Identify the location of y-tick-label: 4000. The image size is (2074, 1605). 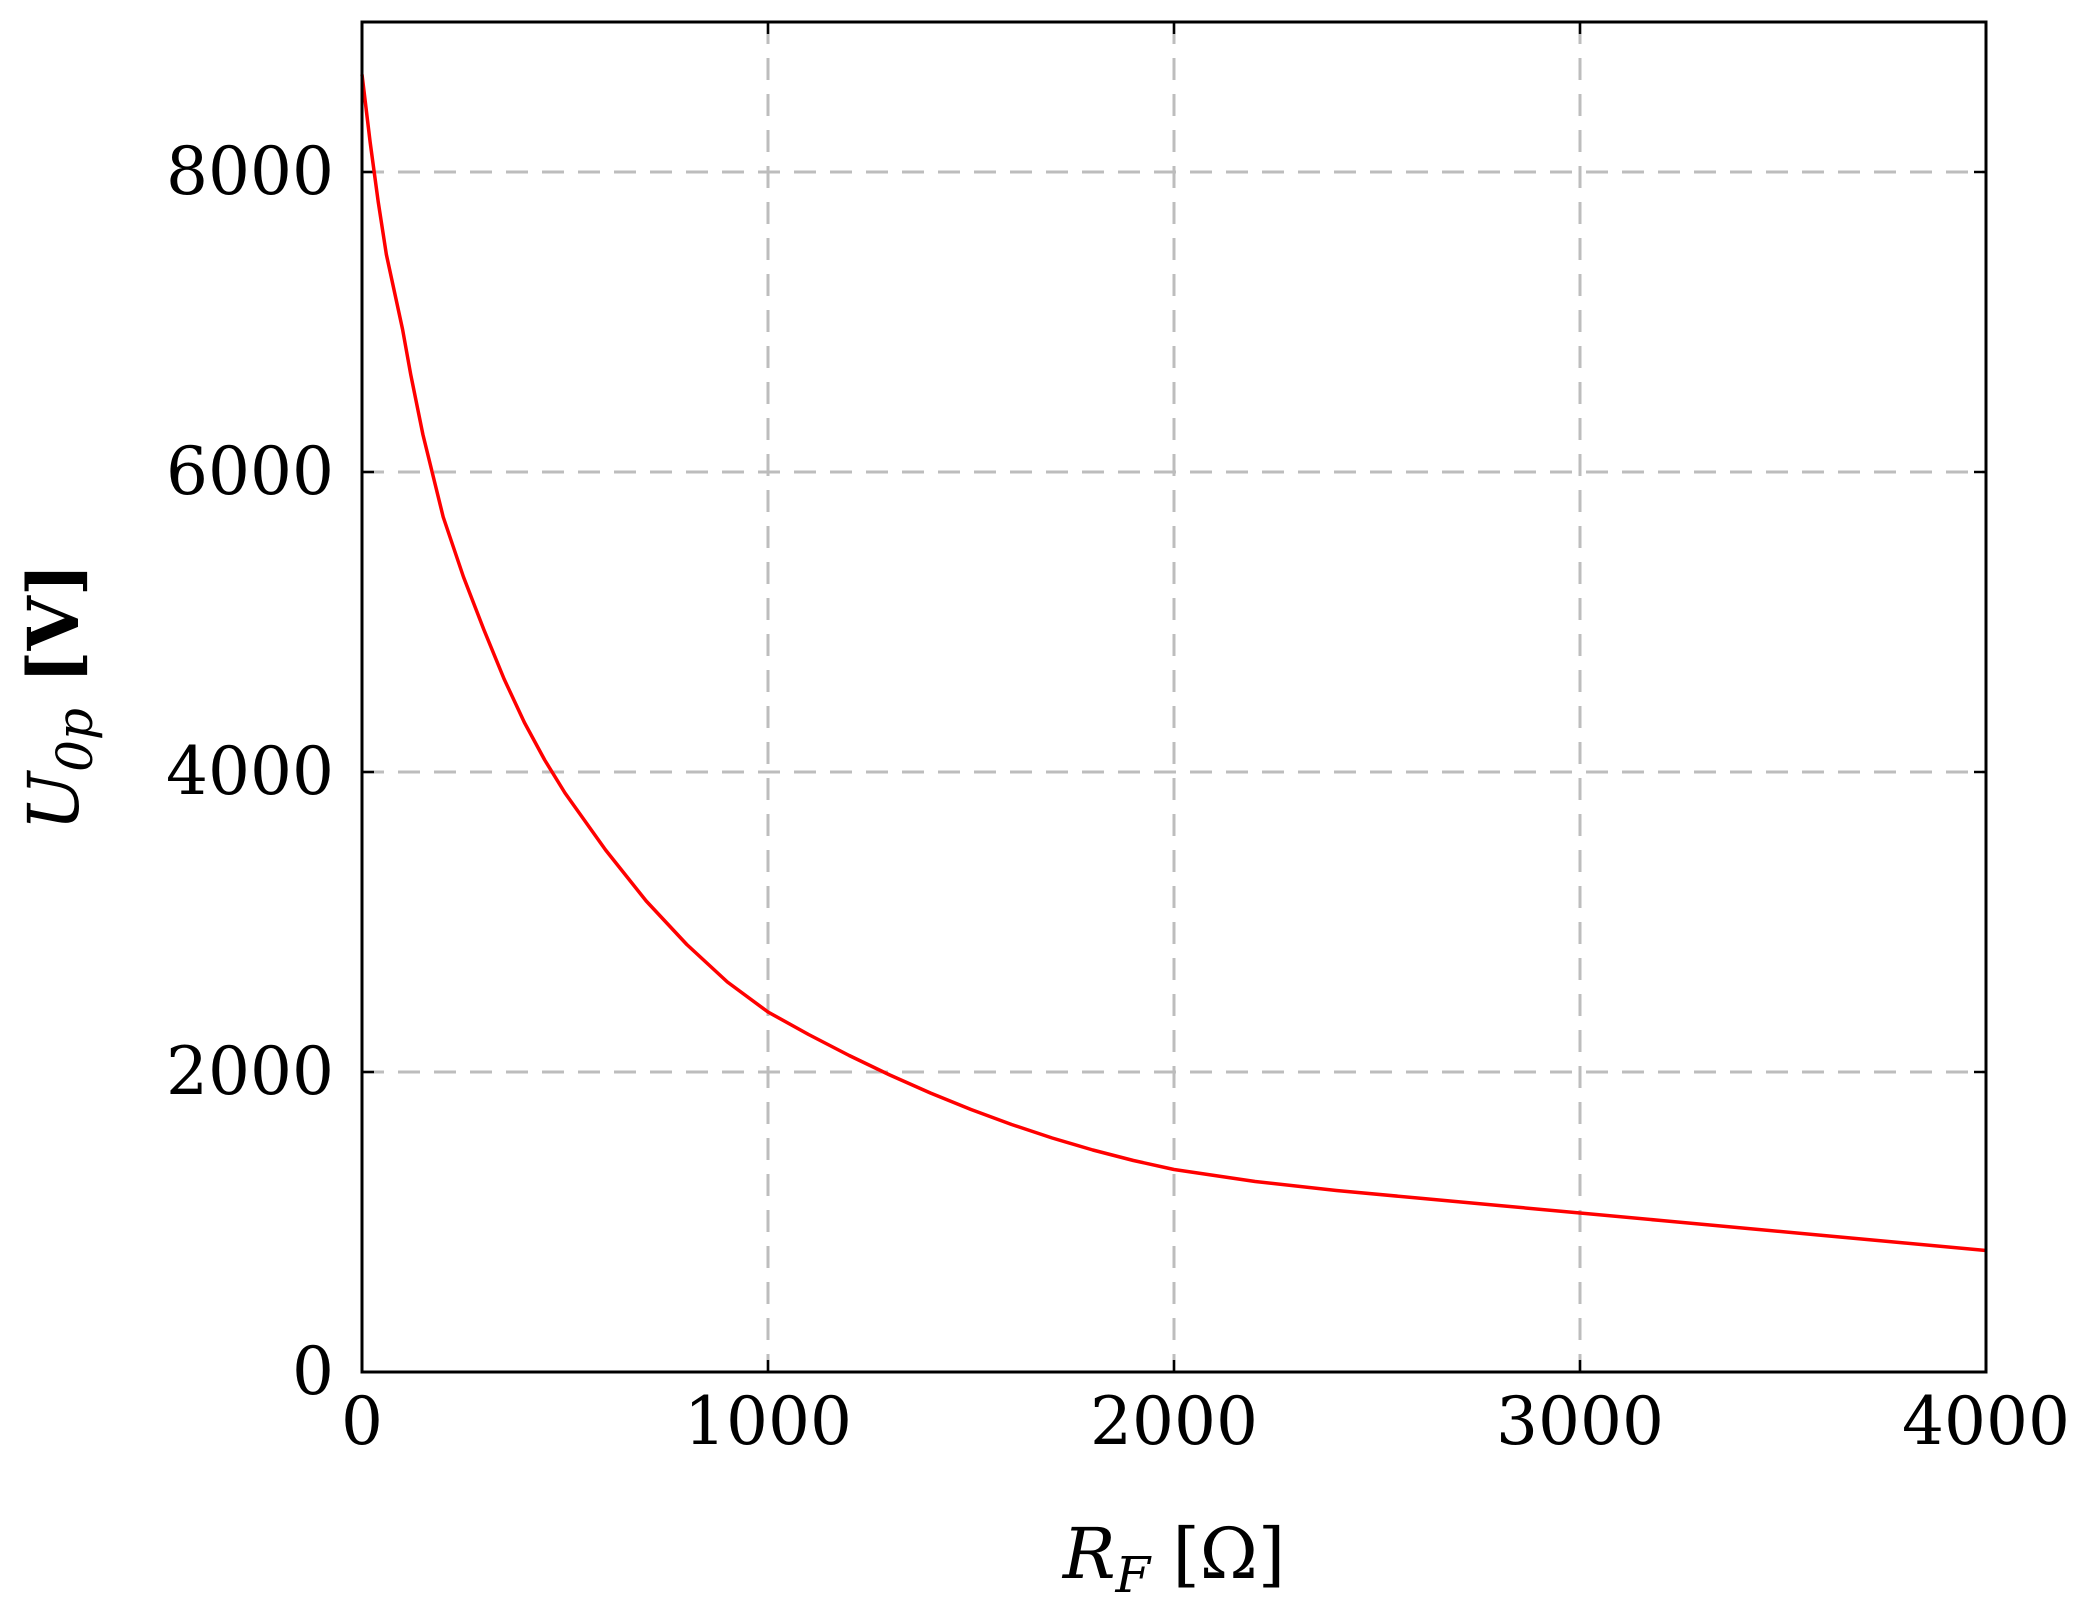
(250, 771).